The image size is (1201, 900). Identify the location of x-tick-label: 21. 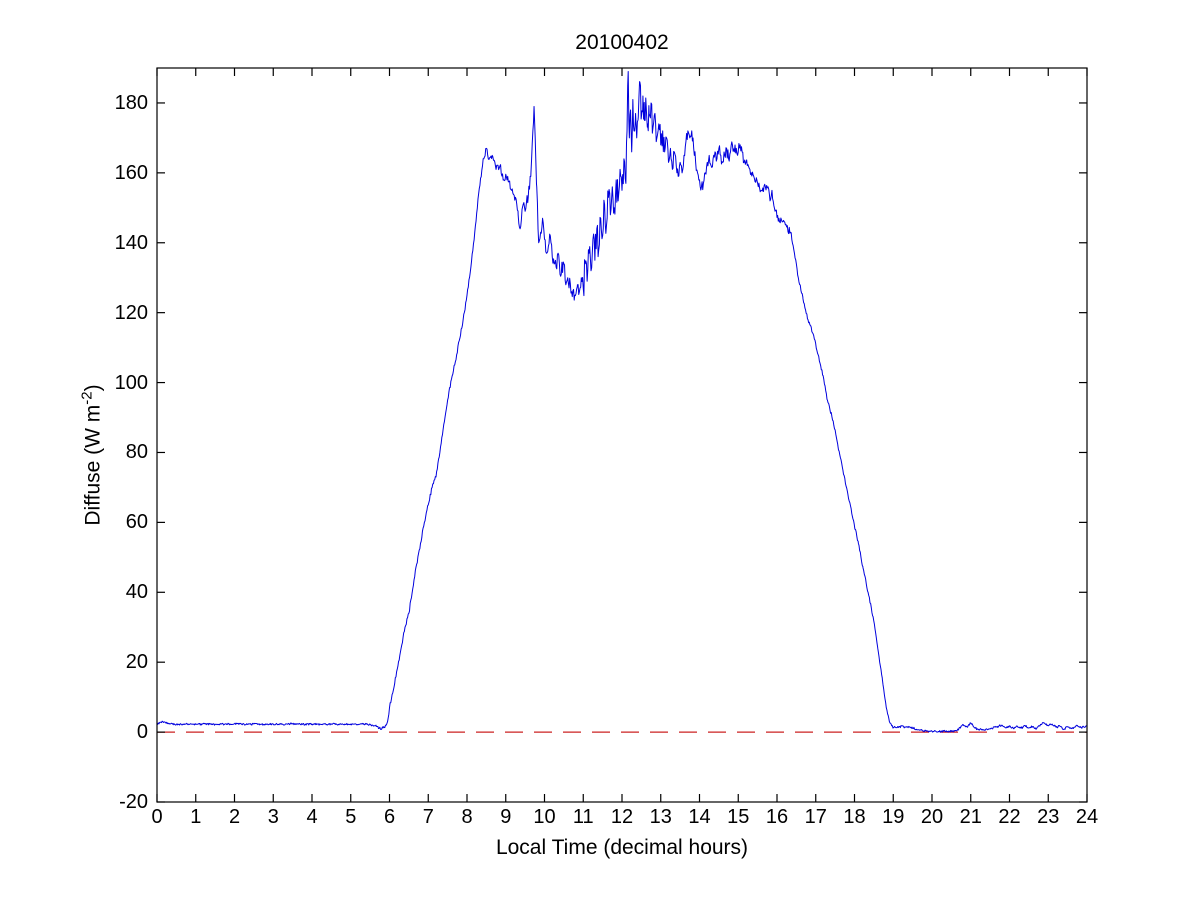
(970, 817).